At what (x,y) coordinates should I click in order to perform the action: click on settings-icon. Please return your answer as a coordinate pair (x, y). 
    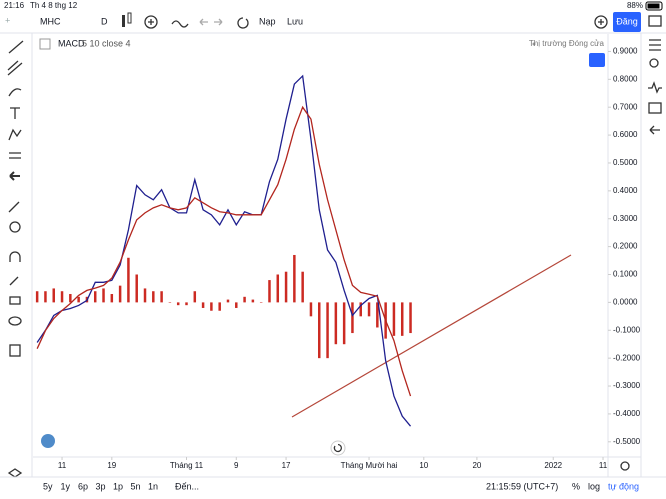
    Looking at the image, I should click on (625, 466).